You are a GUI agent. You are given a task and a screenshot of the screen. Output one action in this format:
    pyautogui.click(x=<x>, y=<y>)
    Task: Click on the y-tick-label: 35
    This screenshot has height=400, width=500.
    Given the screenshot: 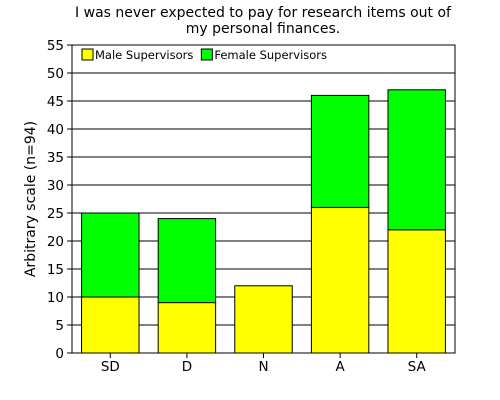 What is the action you would take?
    pyautogui.click(x=55, y=158)
    